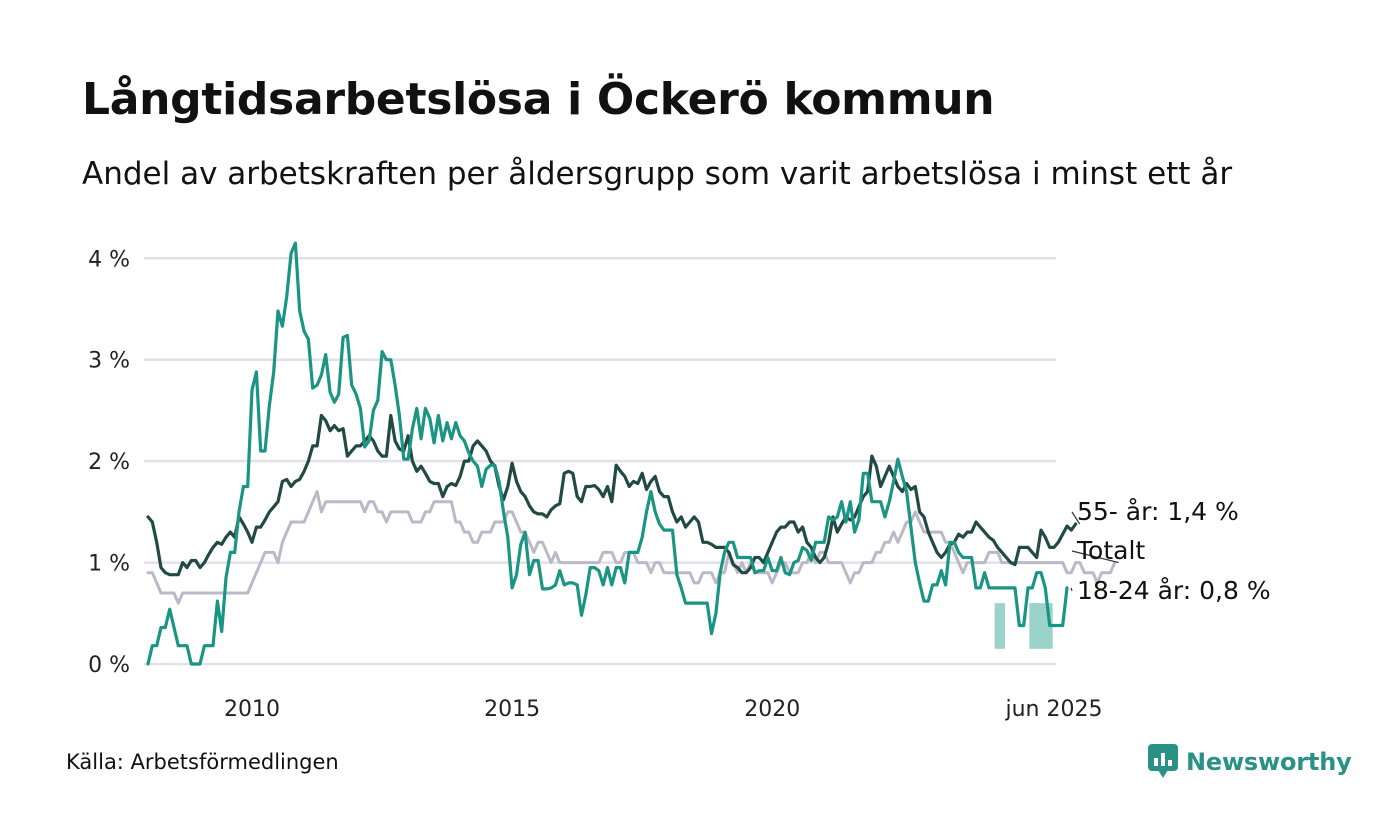  I want to click on brand-logo: Newsworthy, so click(1250, 762).